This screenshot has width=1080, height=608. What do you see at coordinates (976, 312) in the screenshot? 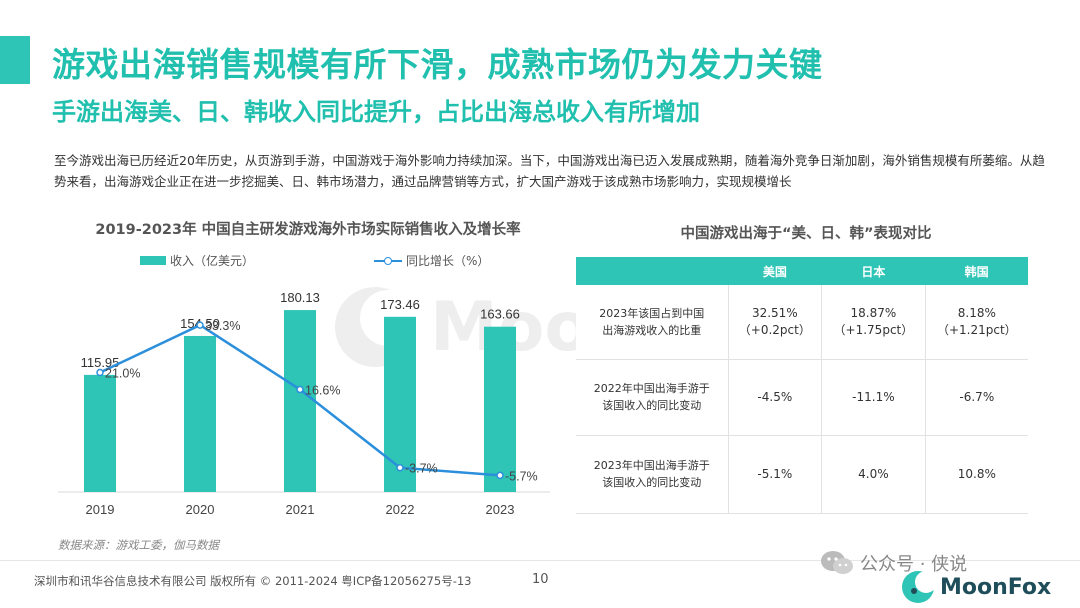
I see `cell-value: 8.18%` at bounding box center [976, 312].